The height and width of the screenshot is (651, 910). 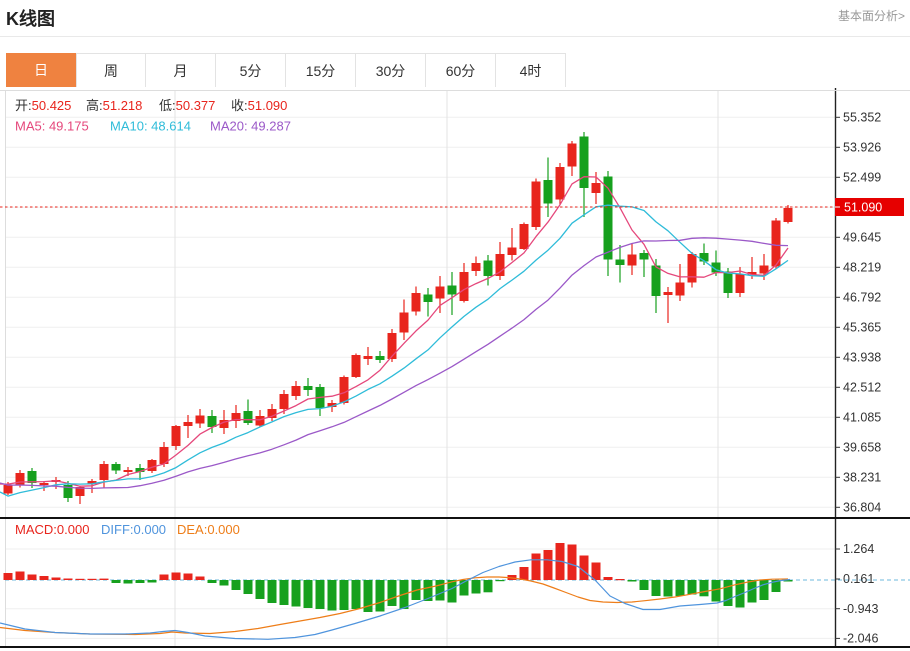 What do you see at coordinates (150, 126) in the screenshot?
I see `svg-text: MA10: 48.614` at bounding box center [150, 126].